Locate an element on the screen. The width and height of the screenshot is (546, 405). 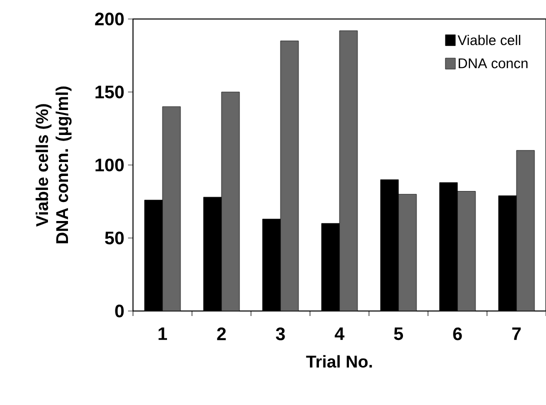
y-tick-label: 50 is located at coordinates (114, 238).